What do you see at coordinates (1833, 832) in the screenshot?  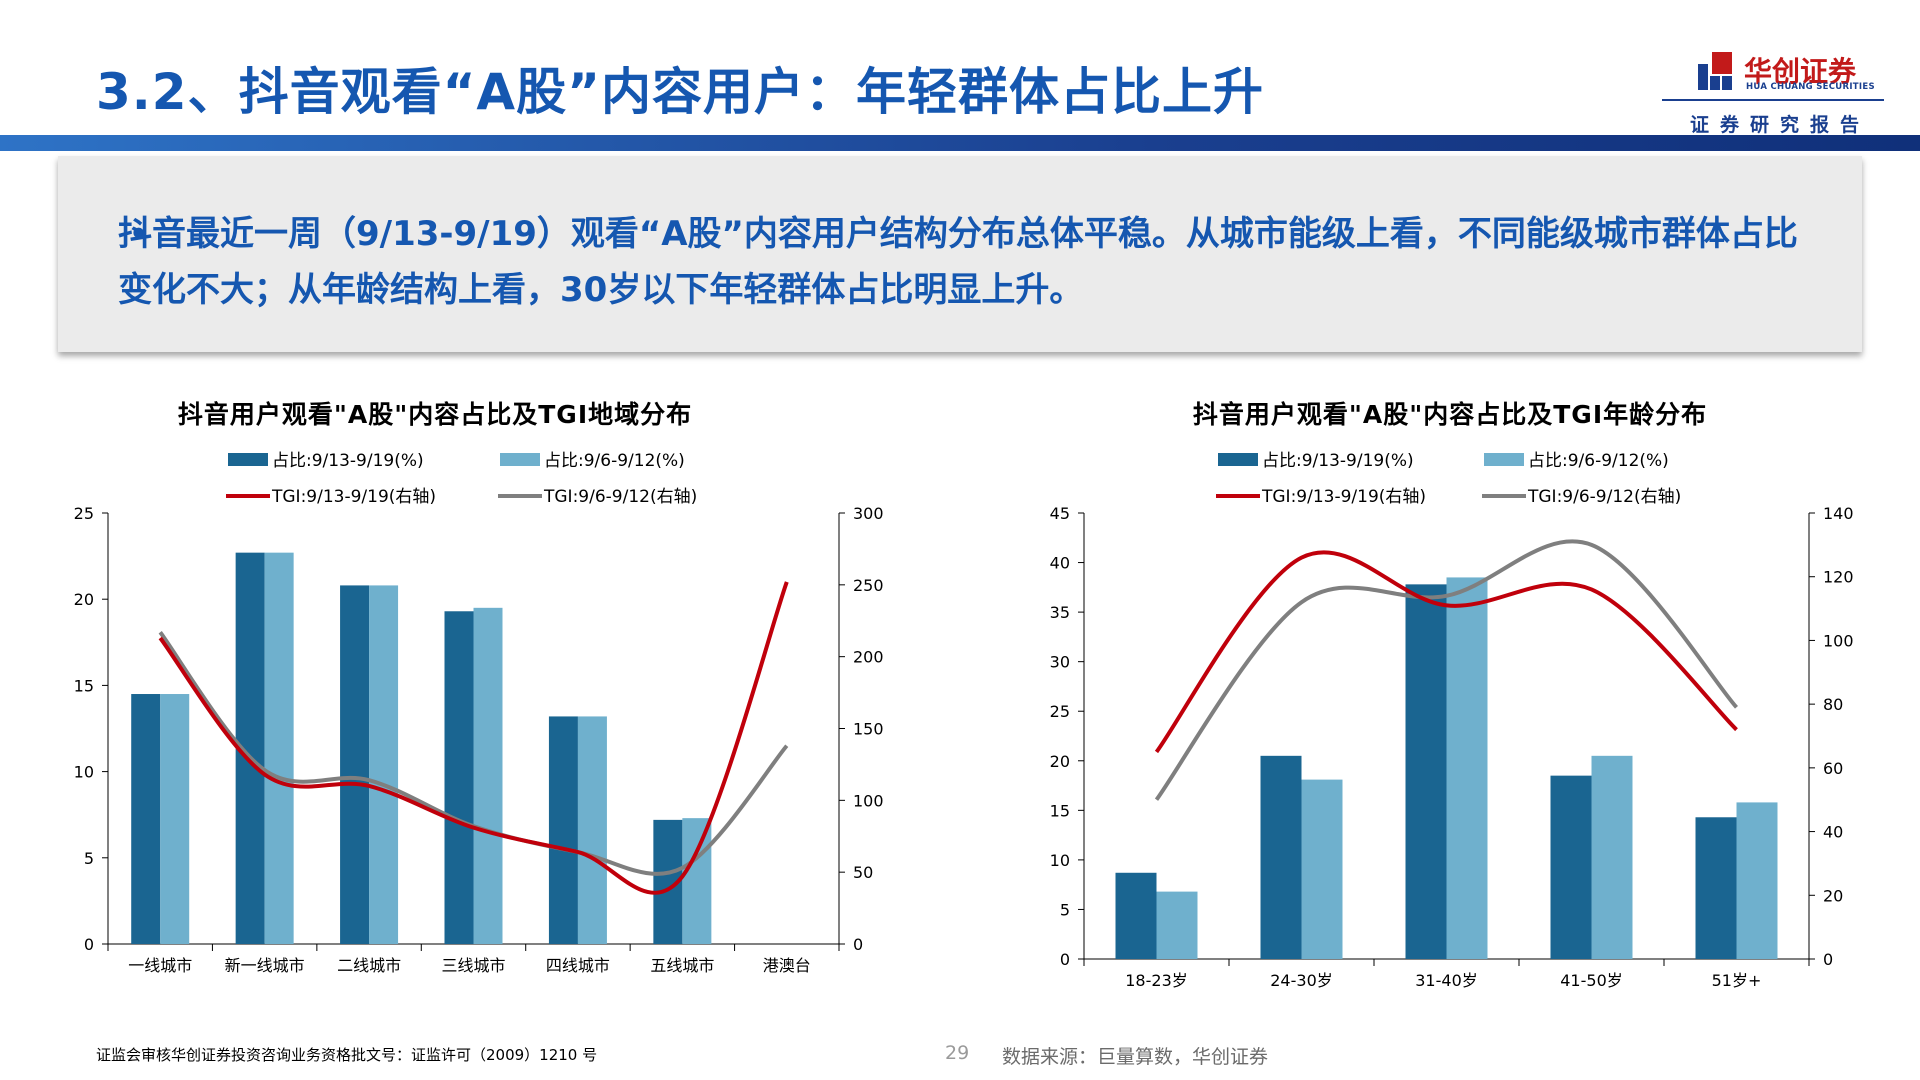 I see `y2-tick-label: 40` at bounding box center [1833, 832].